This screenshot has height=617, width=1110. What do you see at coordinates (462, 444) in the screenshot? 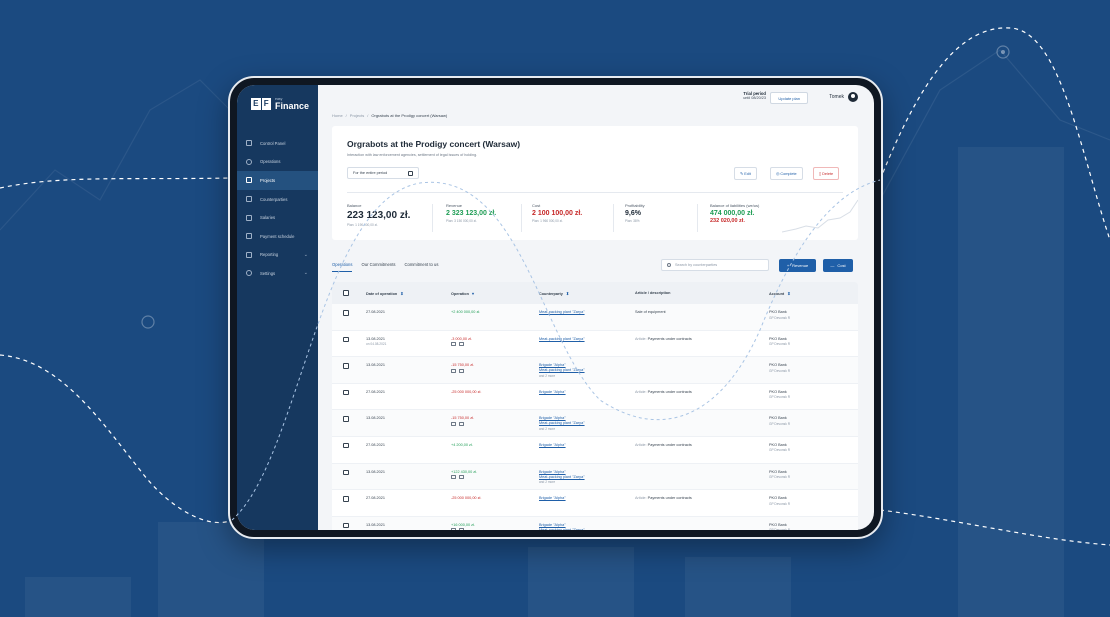
I see `operation-amount: +4 200,00 zł.` at bounding box center [462, 444].